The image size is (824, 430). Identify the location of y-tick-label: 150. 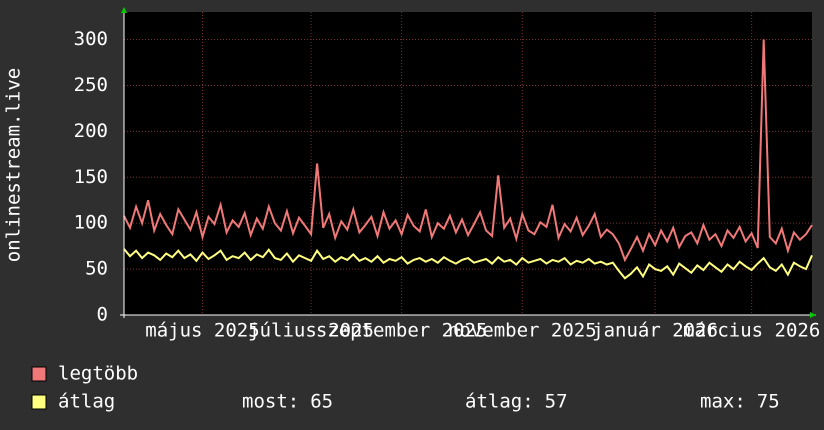
(91, 177).